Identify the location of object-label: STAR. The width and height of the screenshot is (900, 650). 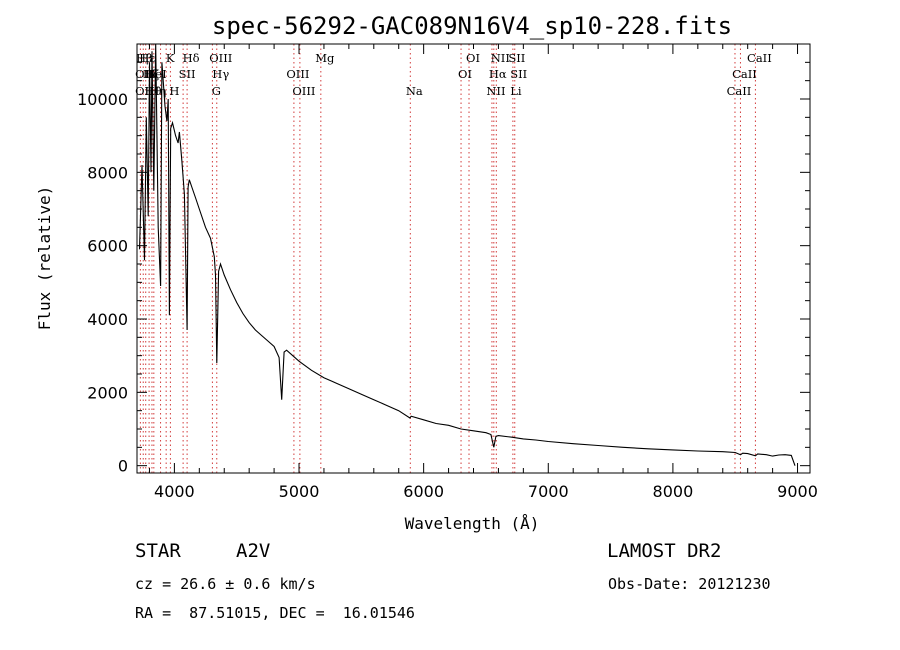
(158, 551).